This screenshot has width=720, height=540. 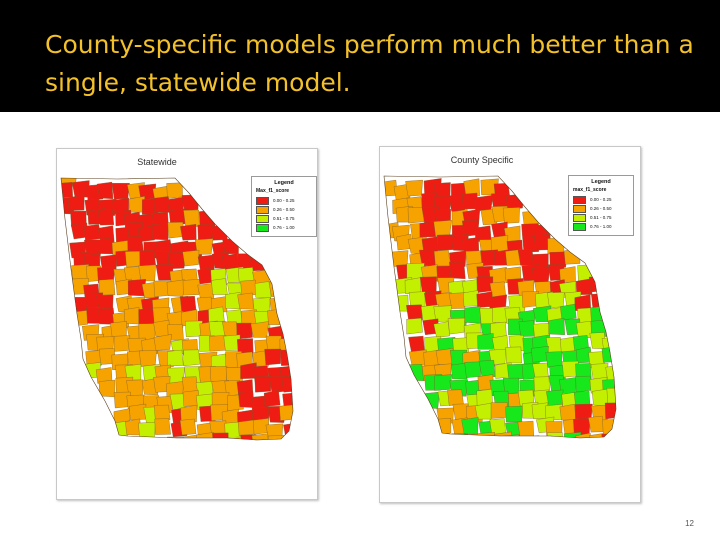 I want to click on legend-row: 0.00 - 0.25, so click(x=284, y=200).